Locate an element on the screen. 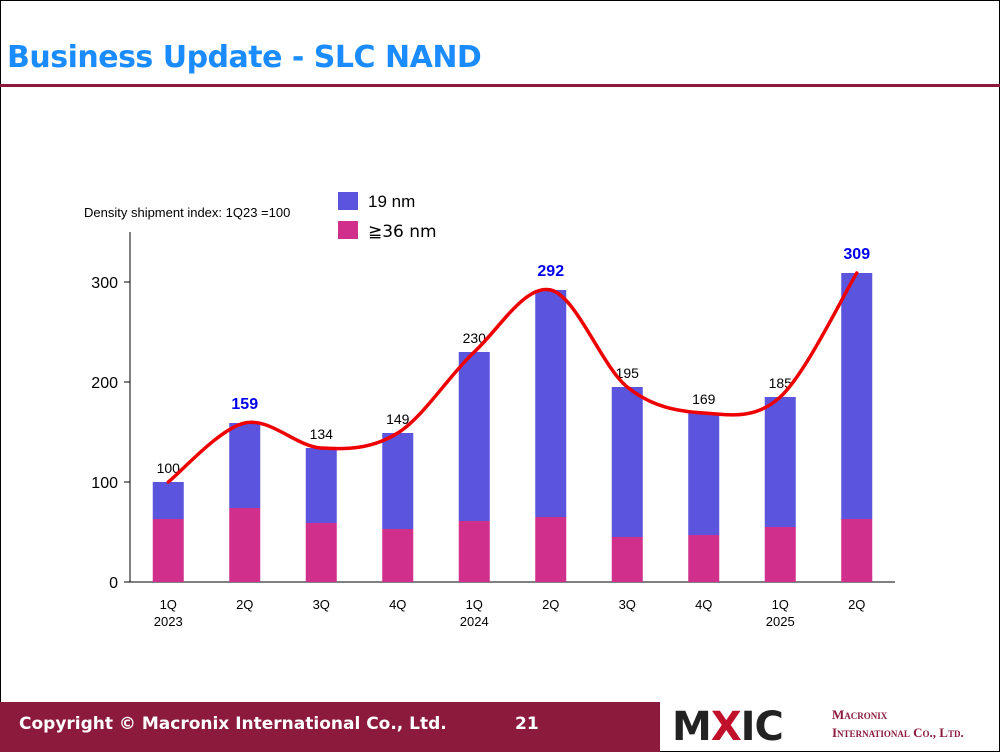  total-label: 134 is located at coordinates (322, 434).